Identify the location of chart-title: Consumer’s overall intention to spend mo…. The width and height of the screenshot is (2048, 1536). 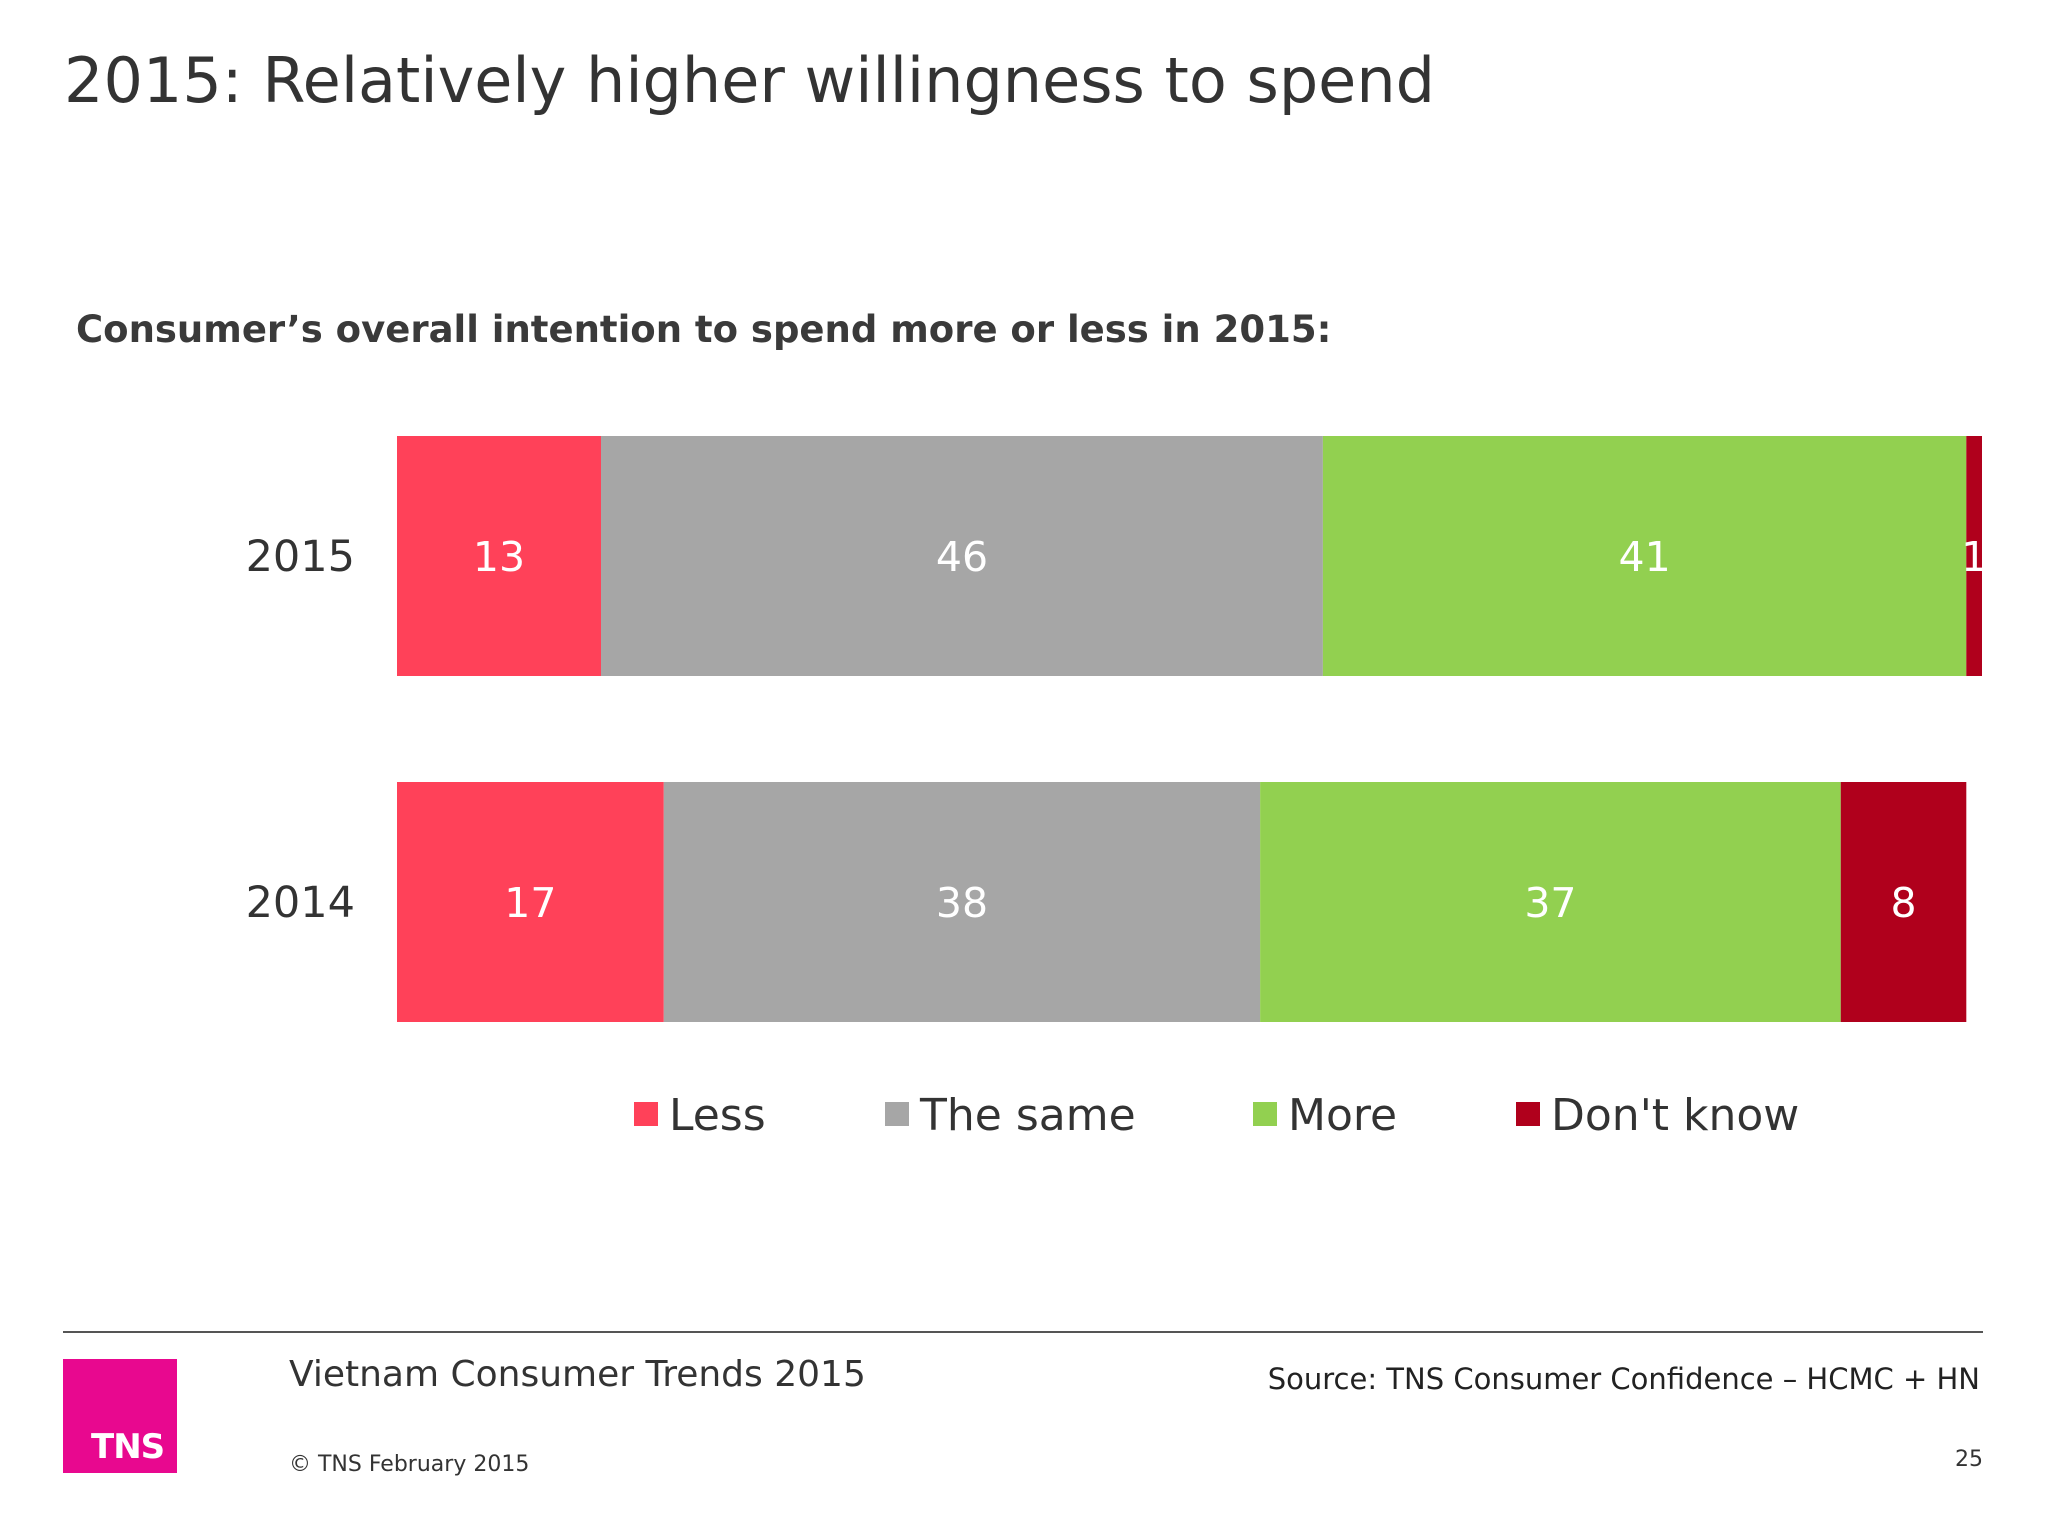
(704, 329).